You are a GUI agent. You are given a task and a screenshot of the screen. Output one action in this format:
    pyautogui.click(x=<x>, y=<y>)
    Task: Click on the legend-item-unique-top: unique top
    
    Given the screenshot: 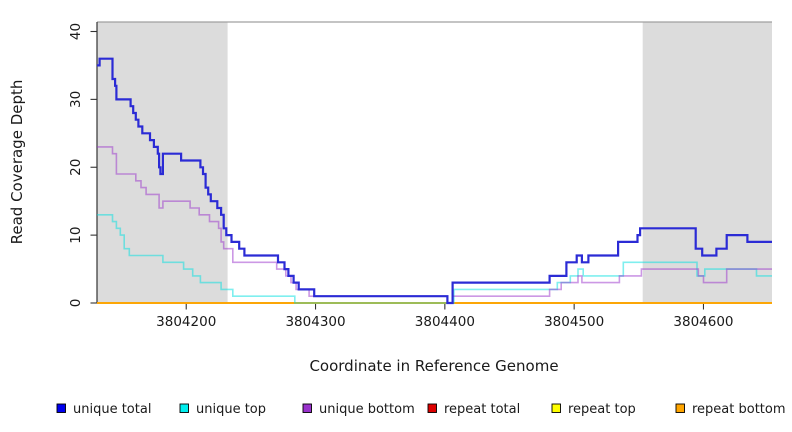 What is the action you would take?
    pyautogui.click(x=222, y=409)
    